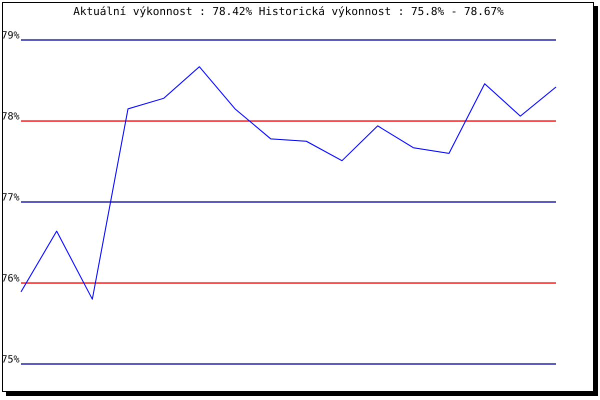 The image size is (600, 400). What do you see at coordinates (10, 117) in the screenshot?
I see `y-tick-label: 78%` at bounding box center [10, 117].